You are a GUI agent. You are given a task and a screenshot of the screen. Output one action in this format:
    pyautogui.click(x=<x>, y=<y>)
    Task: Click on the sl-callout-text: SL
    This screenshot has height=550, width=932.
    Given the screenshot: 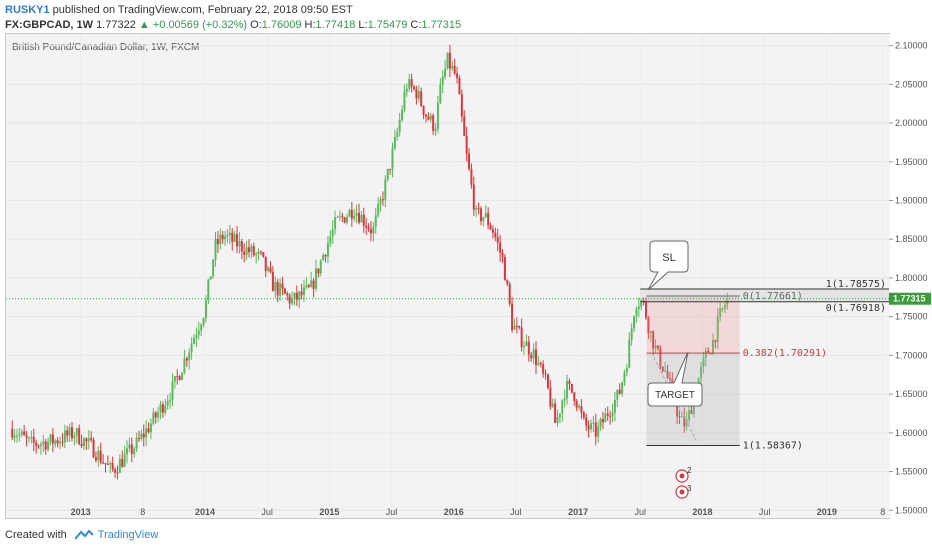 What is the action you would take?
    pyautogui.click(x=668, y=258)
    